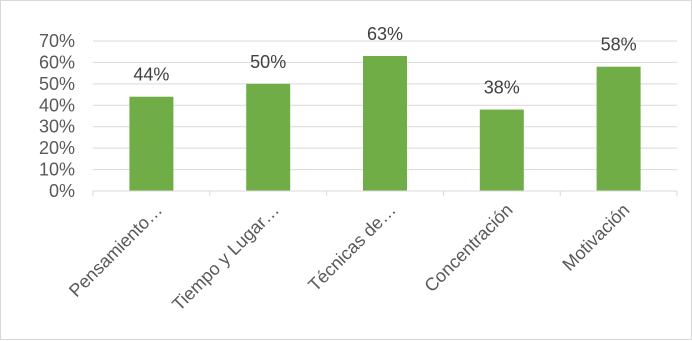 This screenshot has width=692, height=341. I want to click on data-label: 58%, so click(619, 45).